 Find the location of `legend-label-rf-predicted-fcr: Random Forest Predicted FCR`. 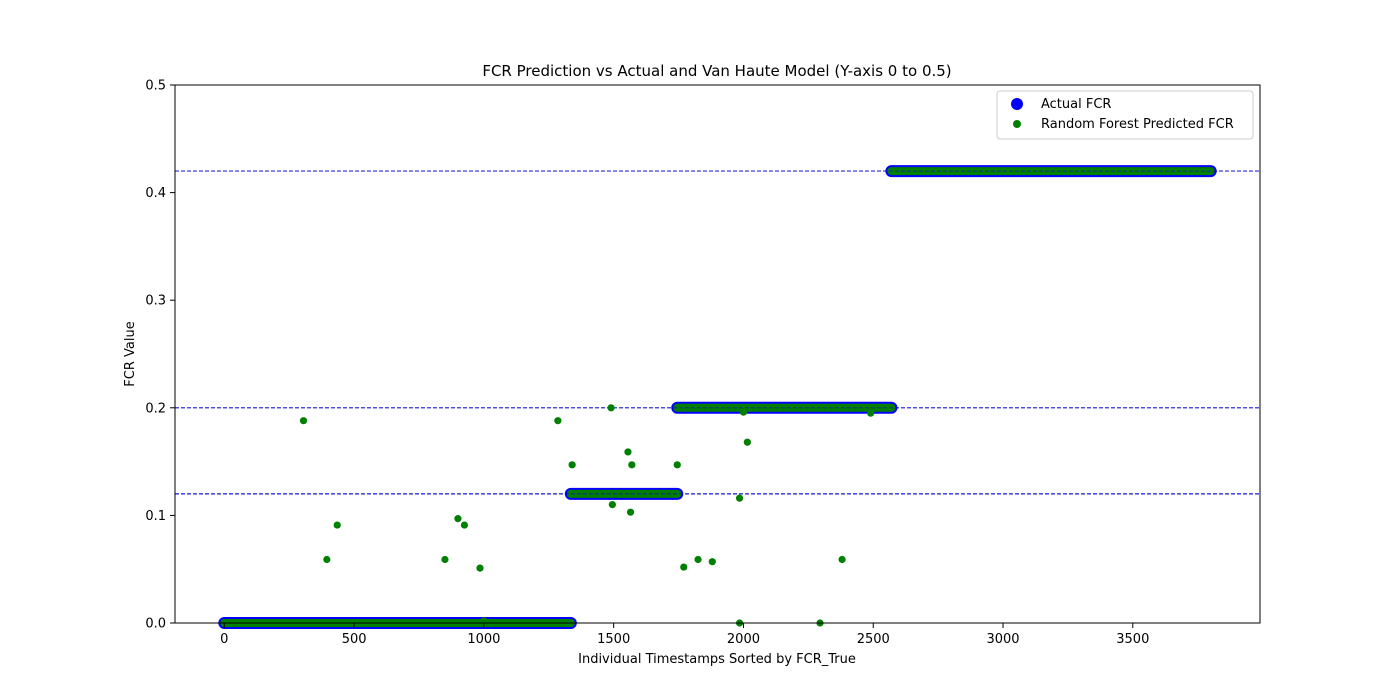

legend-label-rf-predicted-fcr: Random Forest Predicted FCR is located at coordinates (1137, 124).